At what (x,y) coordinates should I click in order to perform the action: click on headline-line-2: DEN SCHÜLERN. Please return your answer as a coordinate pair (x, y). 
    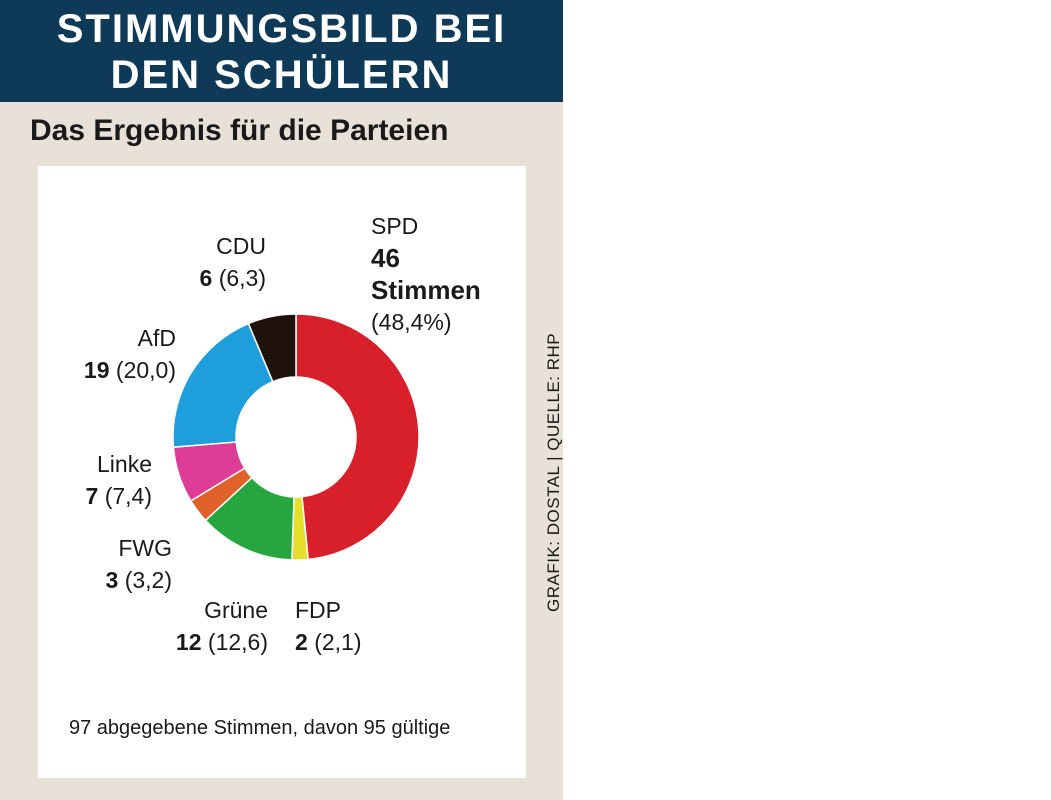
    Looking at the image, I should click on (281, 75).